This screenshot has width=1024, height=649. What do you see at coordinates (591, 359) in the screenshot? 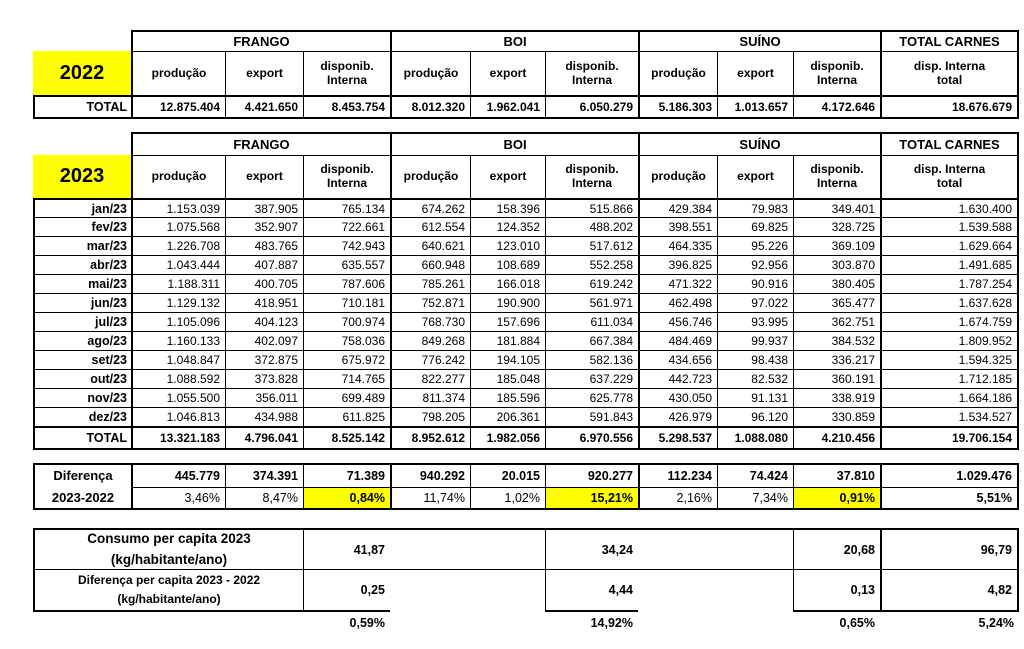
I see `data-cell: 582.136` at bounding box center [591, 359].